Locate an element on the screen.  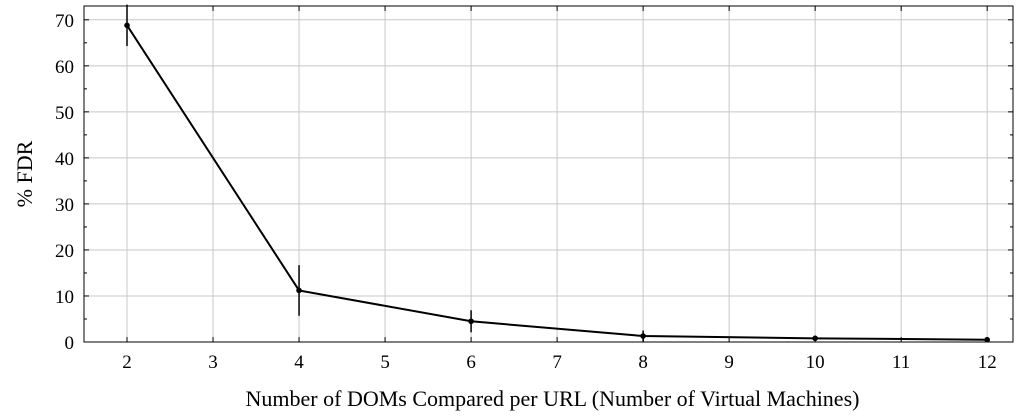
x-tick-label: 4 is located at coordinates (299, 362).